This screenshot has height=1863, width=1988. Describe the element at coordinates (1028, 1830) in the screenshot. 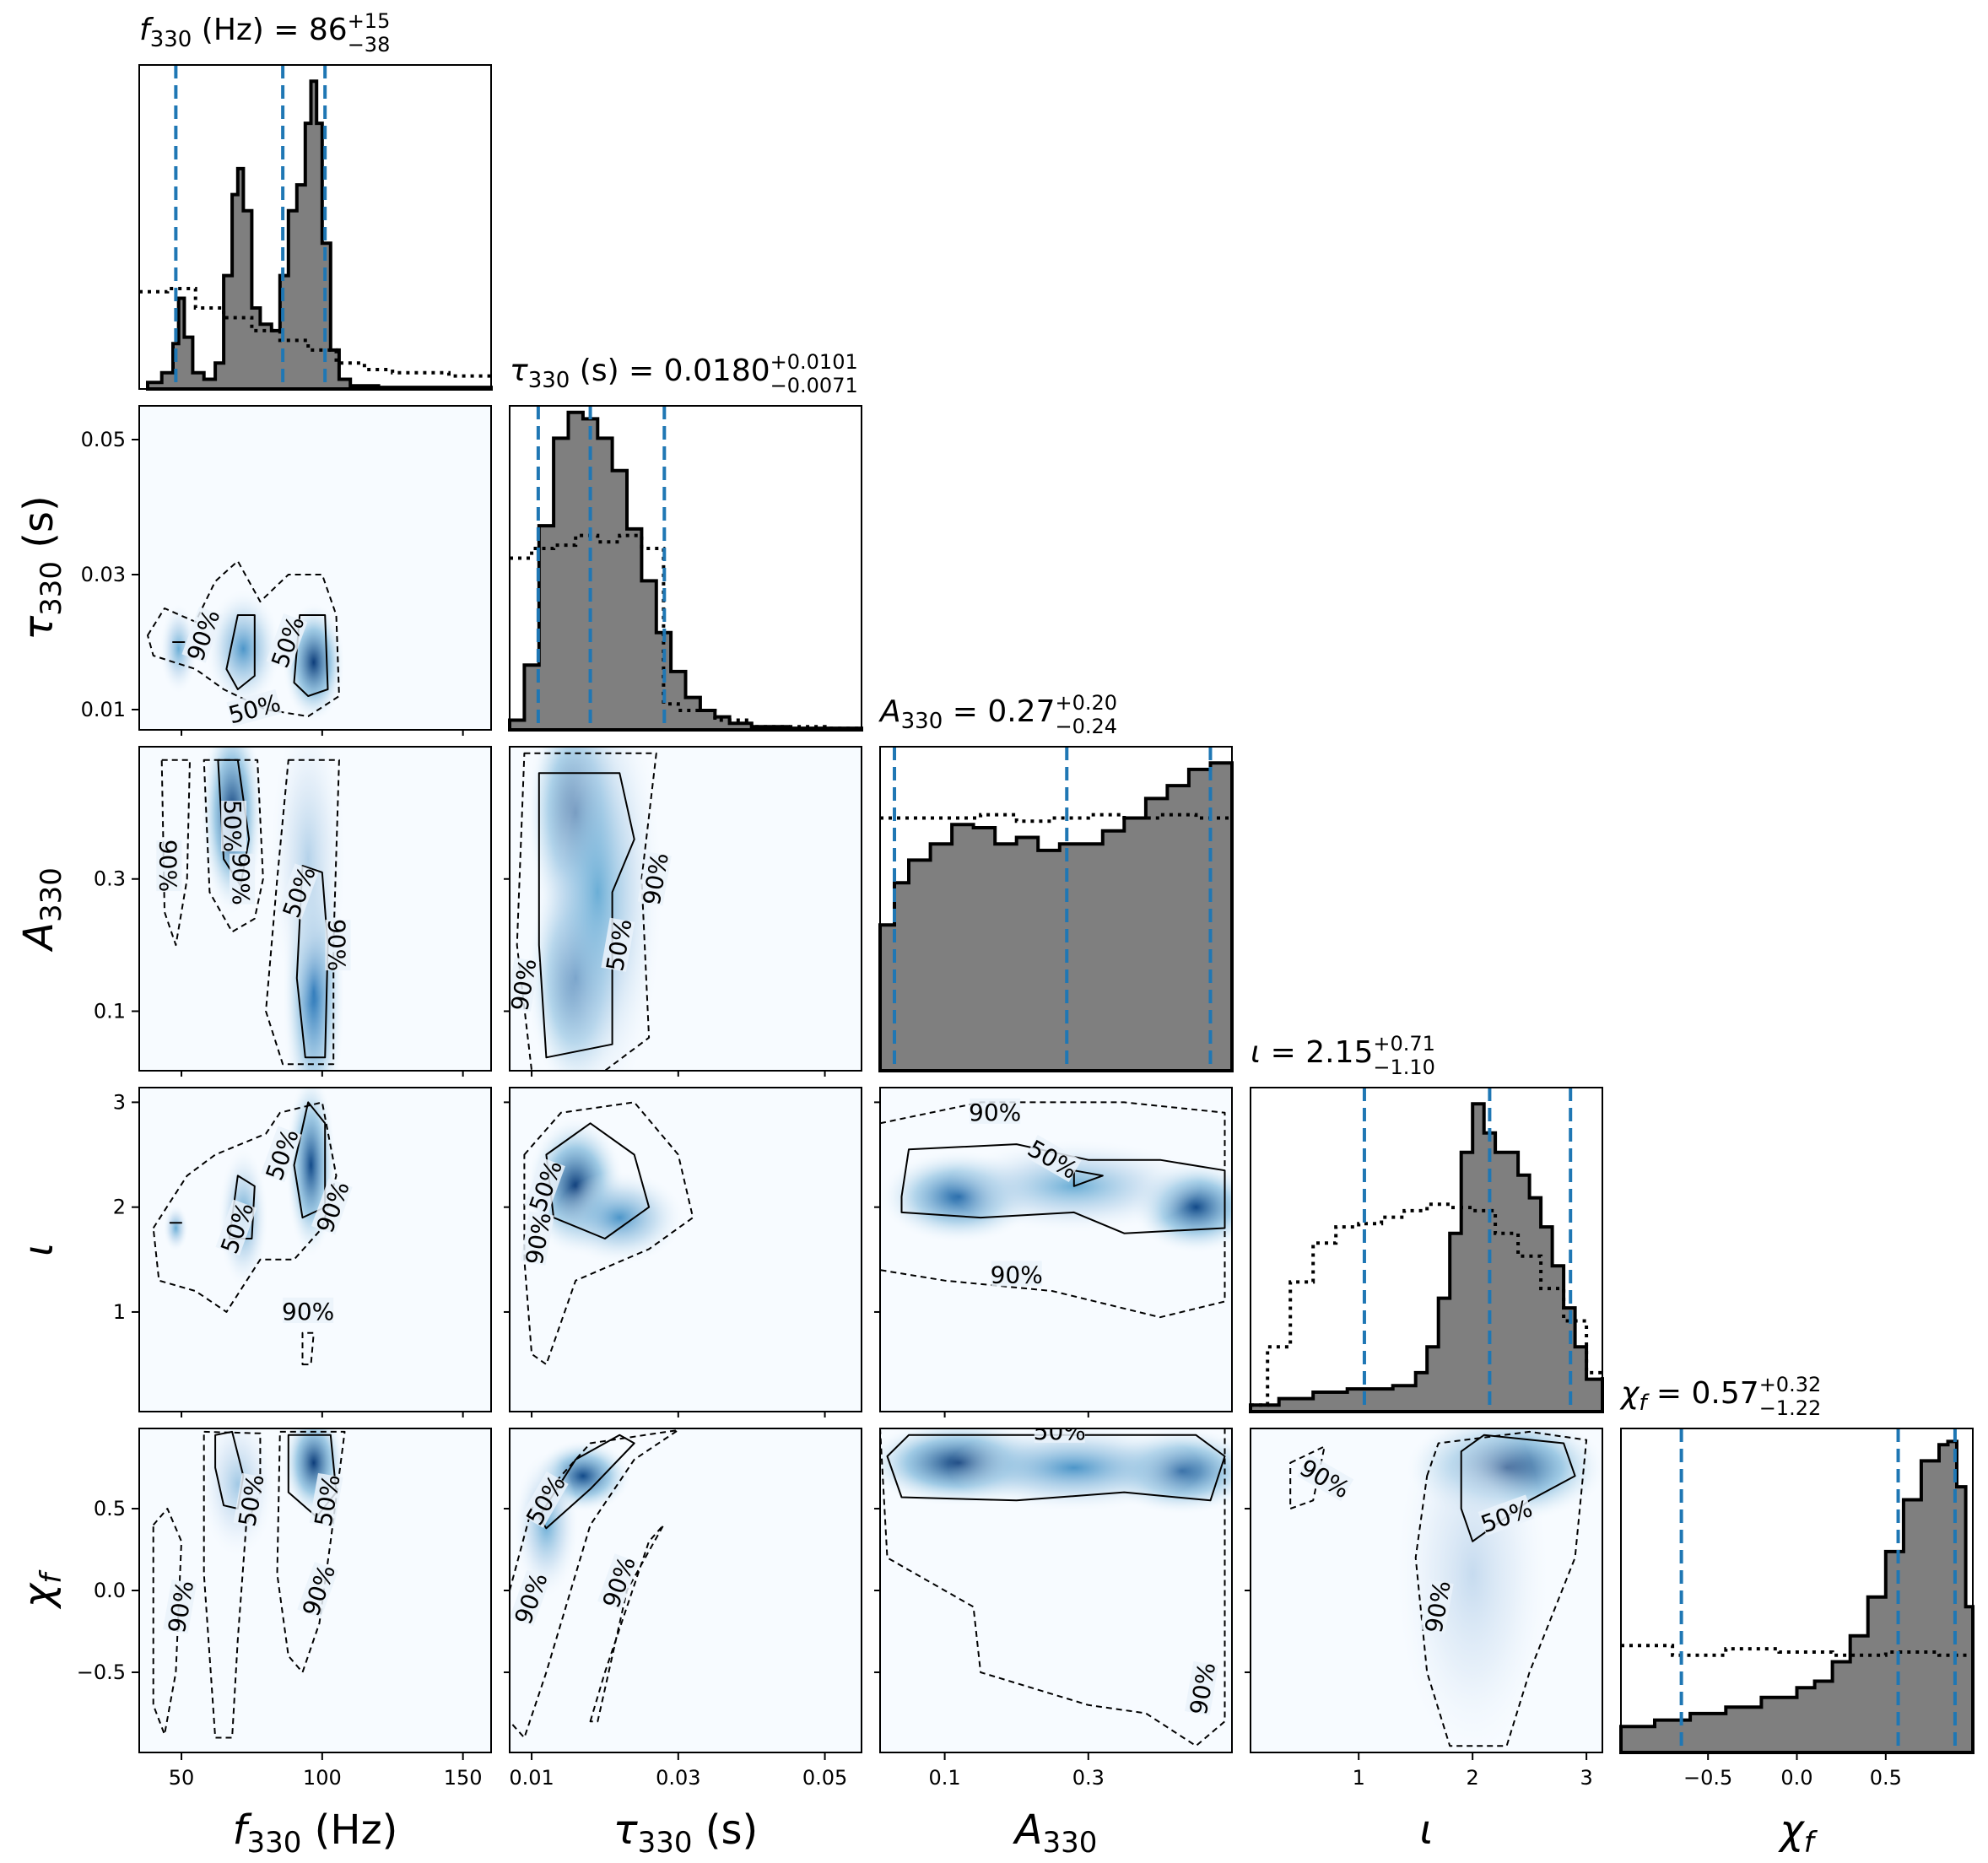

I see `axis-label-part: A` at that location.